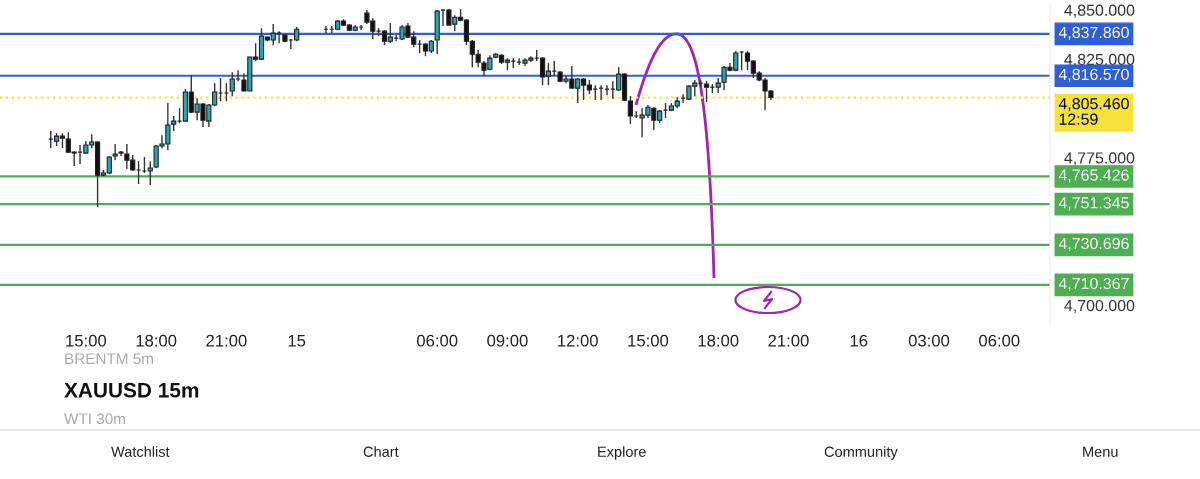 Image resolution: width=1200 pixels, height=479 pixels. Describe the element at coordinates (1093, 284) in the screenshot. I see `ref-line-label: 4,710.367` at that location.